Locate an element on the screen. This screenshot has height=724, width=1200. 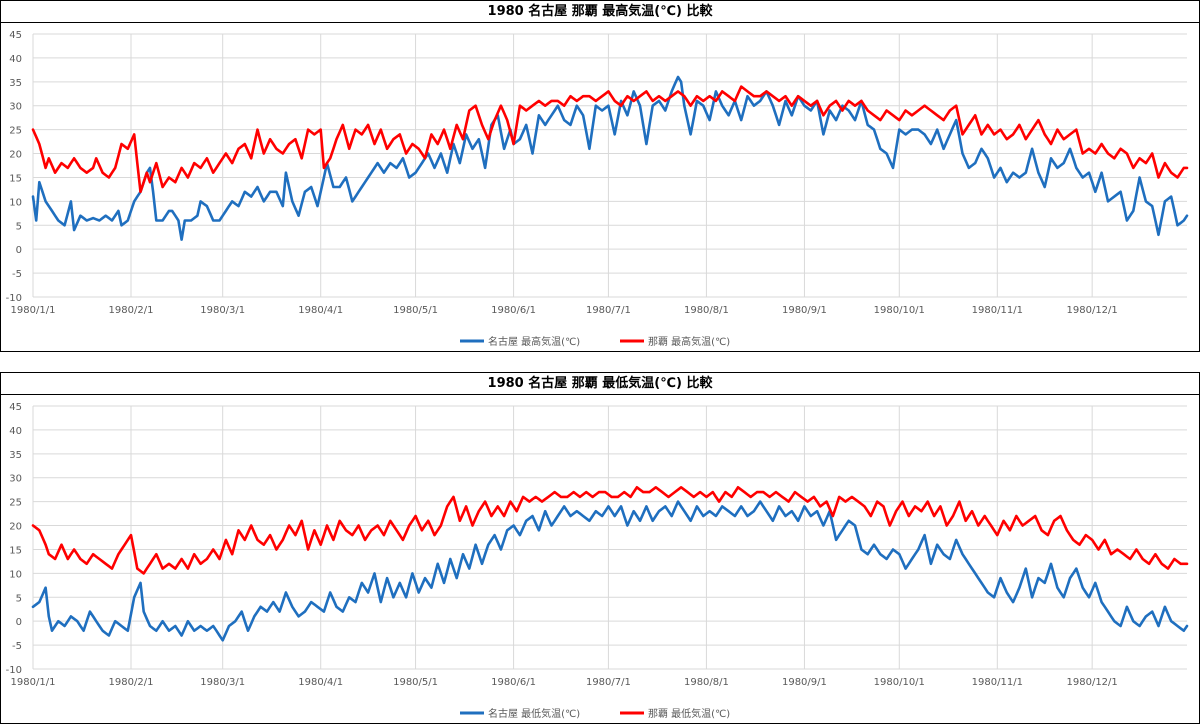
chart-title: 1980 名古屋 那覇 最低気温(℃) 比較 is located at coordinates (600, 384).